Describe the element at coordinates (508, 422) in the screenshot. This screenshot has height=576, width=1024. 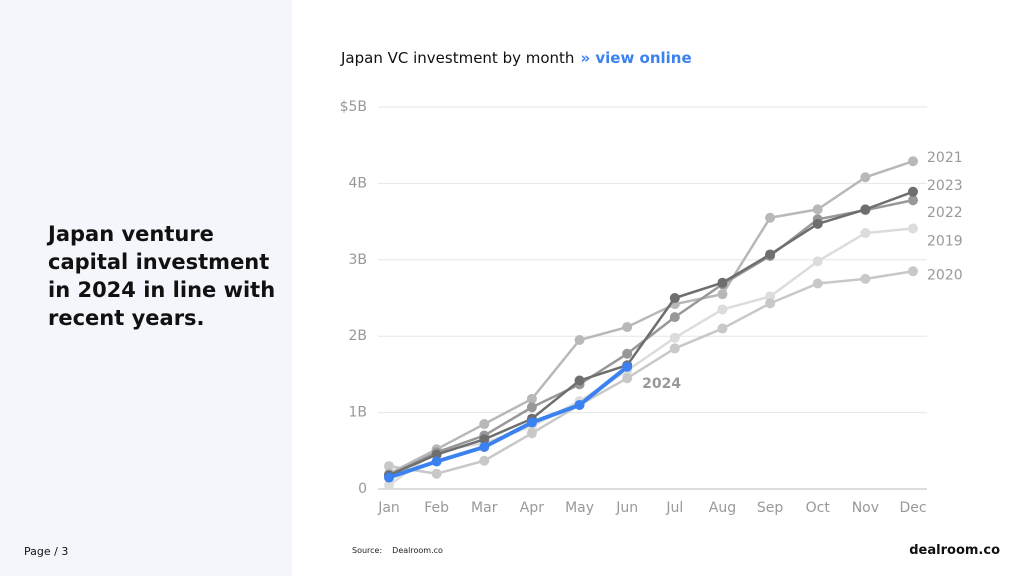
I see `series-line` at that location.